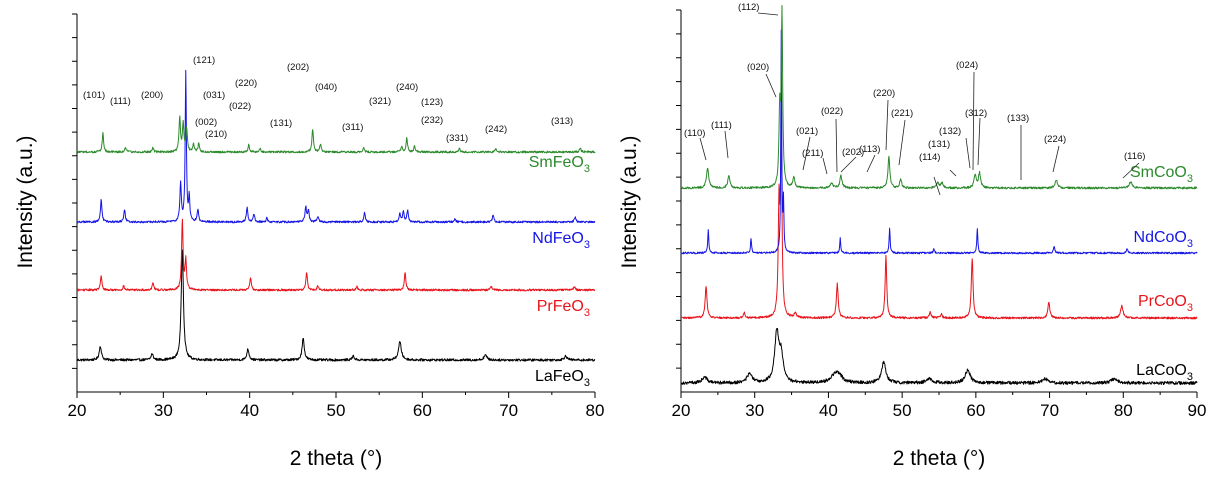  What do you see at coordinates (206, 122) in the screenshot?
I see `peak-label: (002)` at bounding box center [206, 122].